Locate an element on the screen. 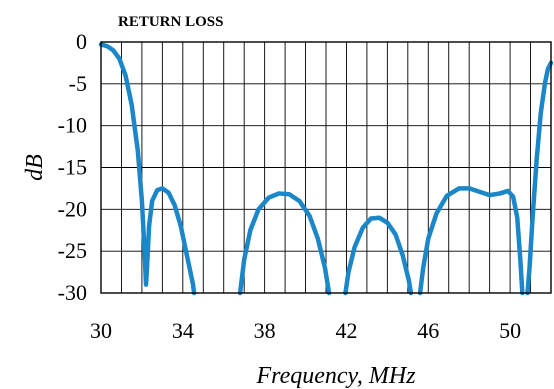 This screenshot has height=389, width=554. chart-title: RETURN LOSS is located at coordinates (170, 22).